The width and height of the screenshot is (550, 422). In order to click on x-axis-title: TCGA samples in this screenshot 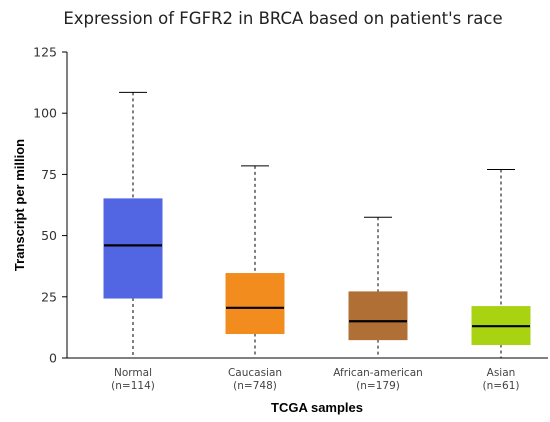, I will do `click(317, 407)`.